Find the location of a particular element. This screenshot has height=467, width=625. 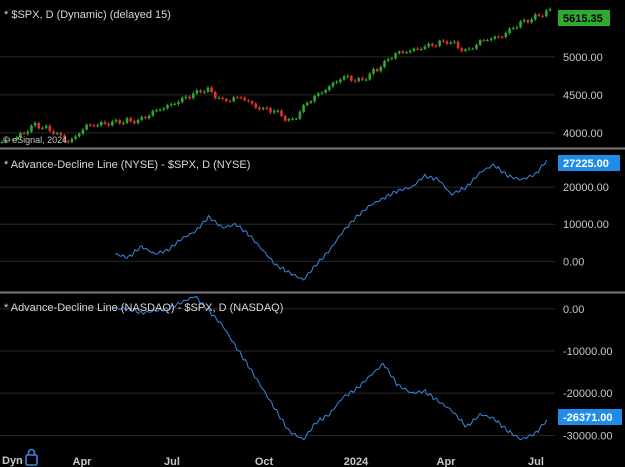

x-tick-label: Apr is located at coordinates (83, 461).